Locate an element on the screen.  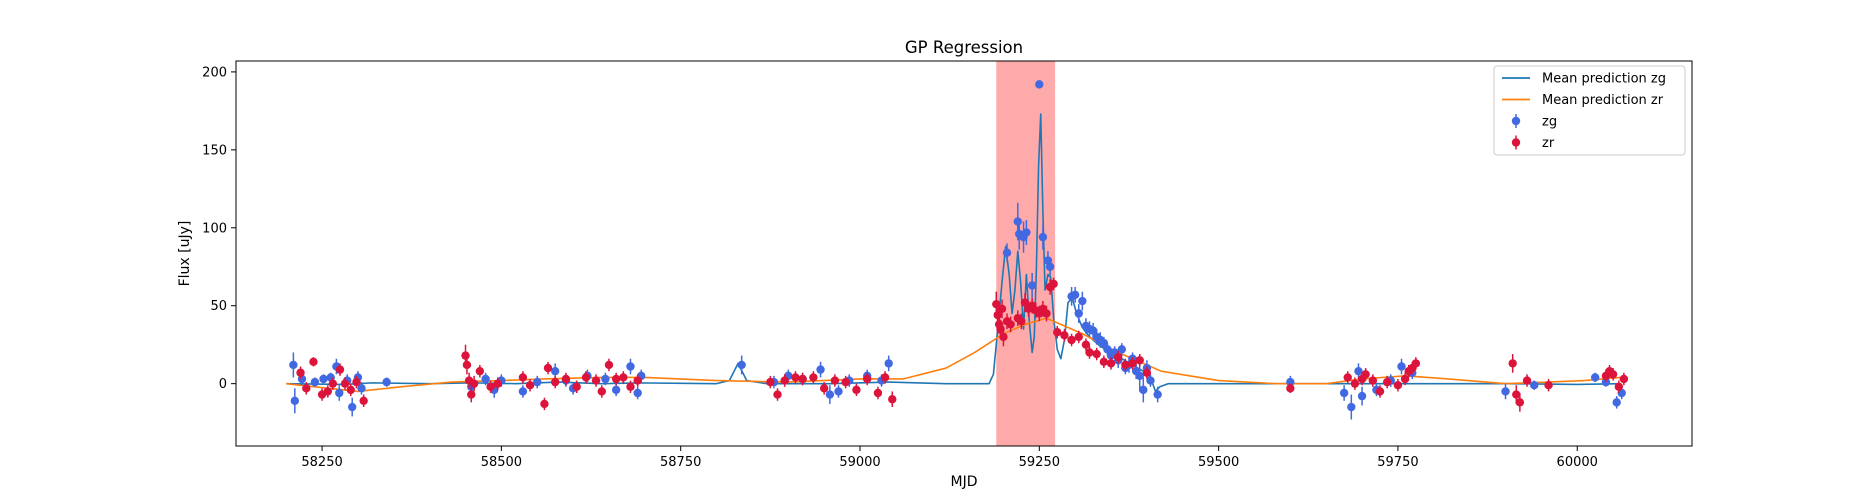
y-axis-title: Flux [uJy] is located at coordinates (185, 254).